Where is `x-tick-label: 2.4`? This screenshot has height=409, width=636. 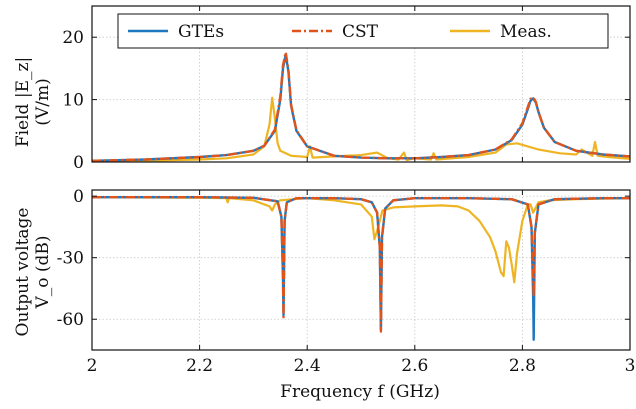
x-tick-label: 2.4 is located at coordinates (307, 366).